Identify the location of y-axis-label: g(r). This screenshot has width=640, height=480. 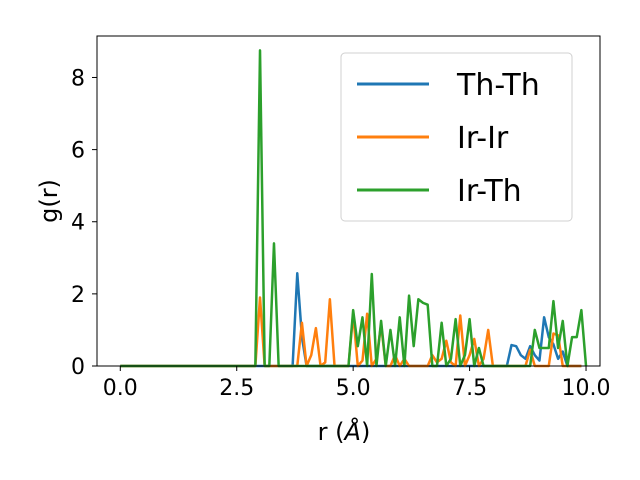
(49, 201).